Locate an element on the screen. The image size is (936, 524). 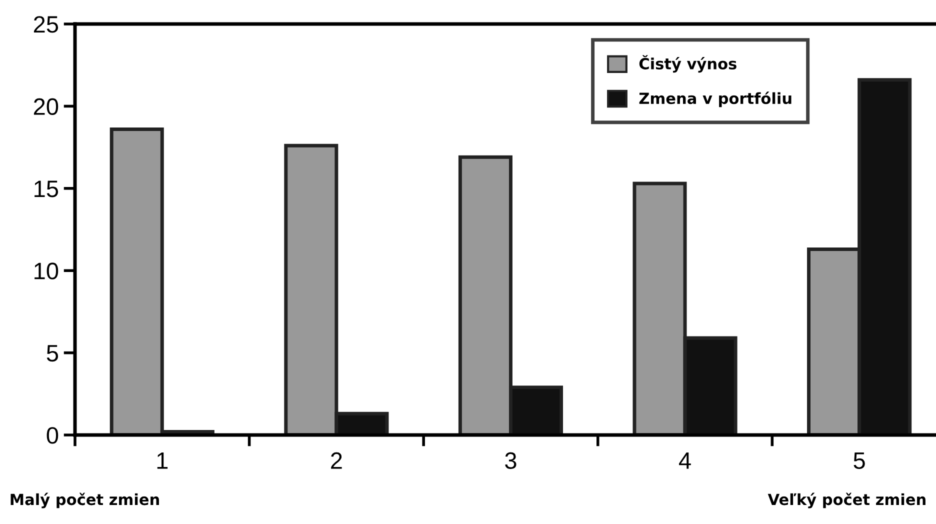
x-tick-label: 1 is located at coordinates (162, 460).